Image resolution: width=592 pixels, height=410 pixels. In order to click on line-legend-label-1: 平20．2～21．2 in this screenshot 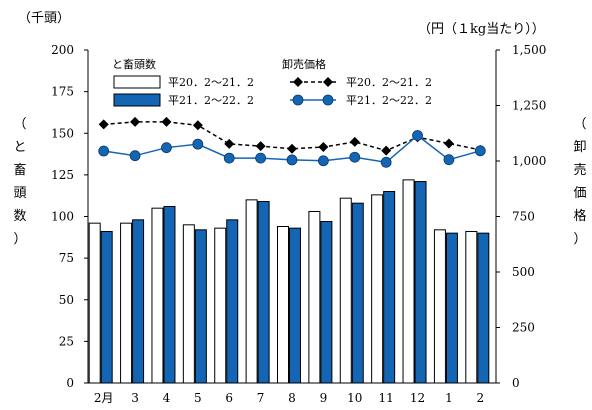, I will do `click(389, 82)`.